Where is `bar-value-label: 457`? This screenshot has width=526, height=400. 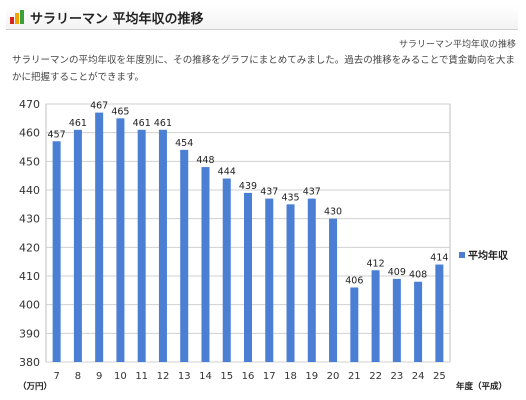 bar-value-label: 457 is located at coordinates (57, 134).